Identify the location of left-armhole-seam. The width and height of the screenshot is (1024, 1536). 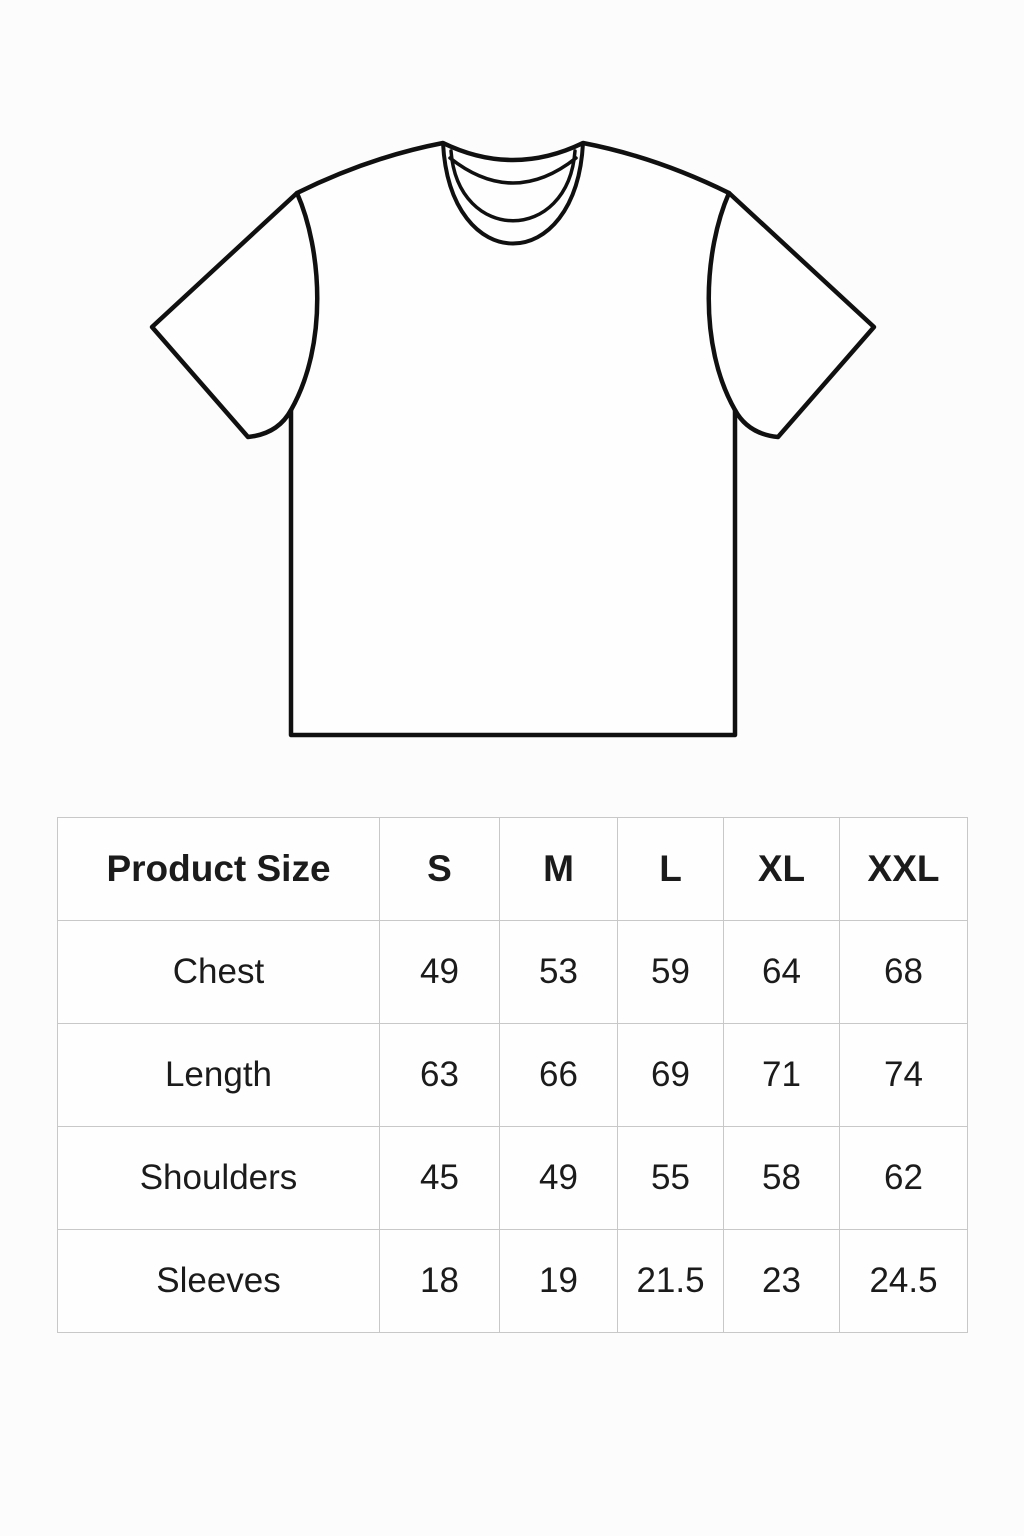
(304, 301).